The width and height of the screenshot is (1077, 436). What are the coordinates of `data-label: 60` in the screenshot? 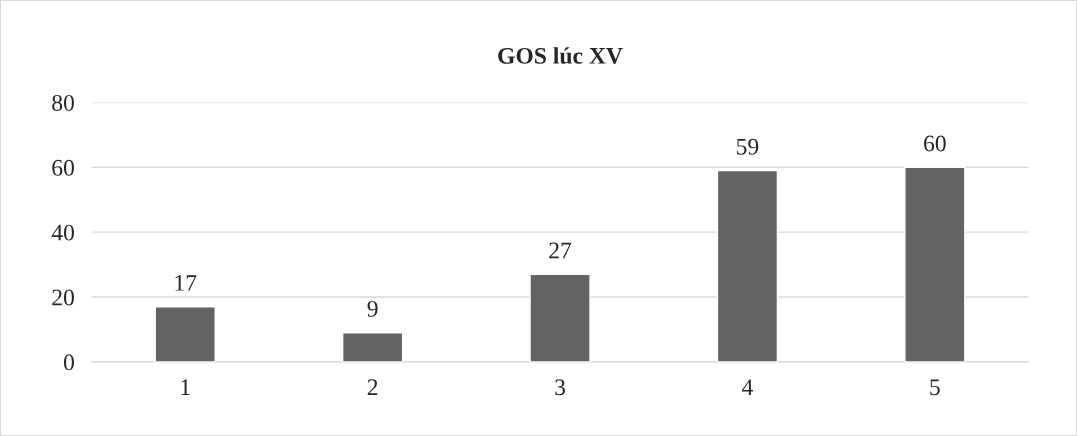 It's located at (935, 143).